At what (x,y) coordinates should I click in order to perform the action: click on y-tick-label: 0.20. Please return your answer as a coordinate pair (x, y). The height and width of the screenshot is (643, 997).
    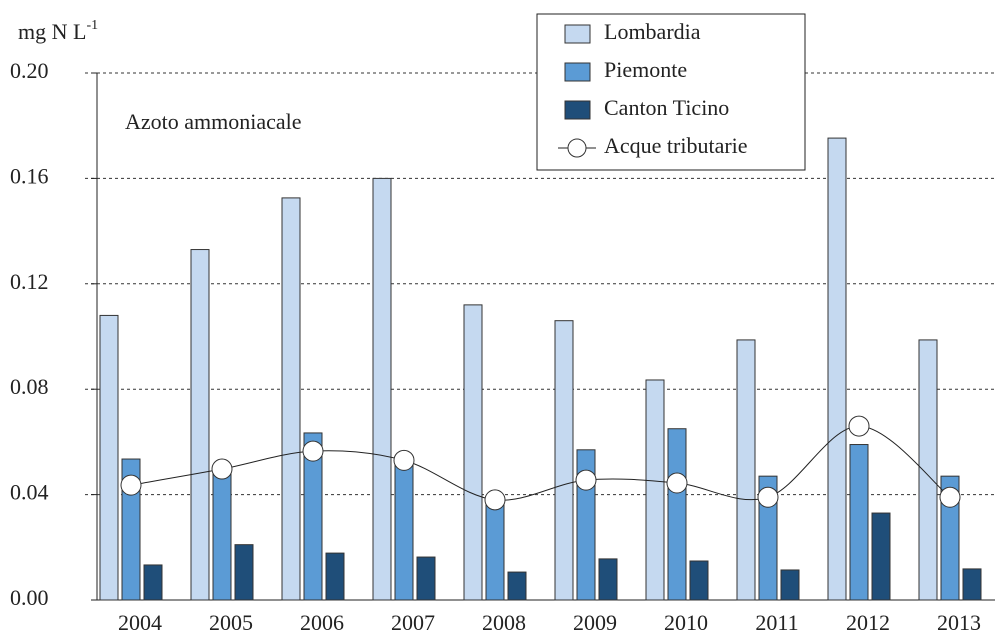
    Looking at the image, I should click on (29, 70).